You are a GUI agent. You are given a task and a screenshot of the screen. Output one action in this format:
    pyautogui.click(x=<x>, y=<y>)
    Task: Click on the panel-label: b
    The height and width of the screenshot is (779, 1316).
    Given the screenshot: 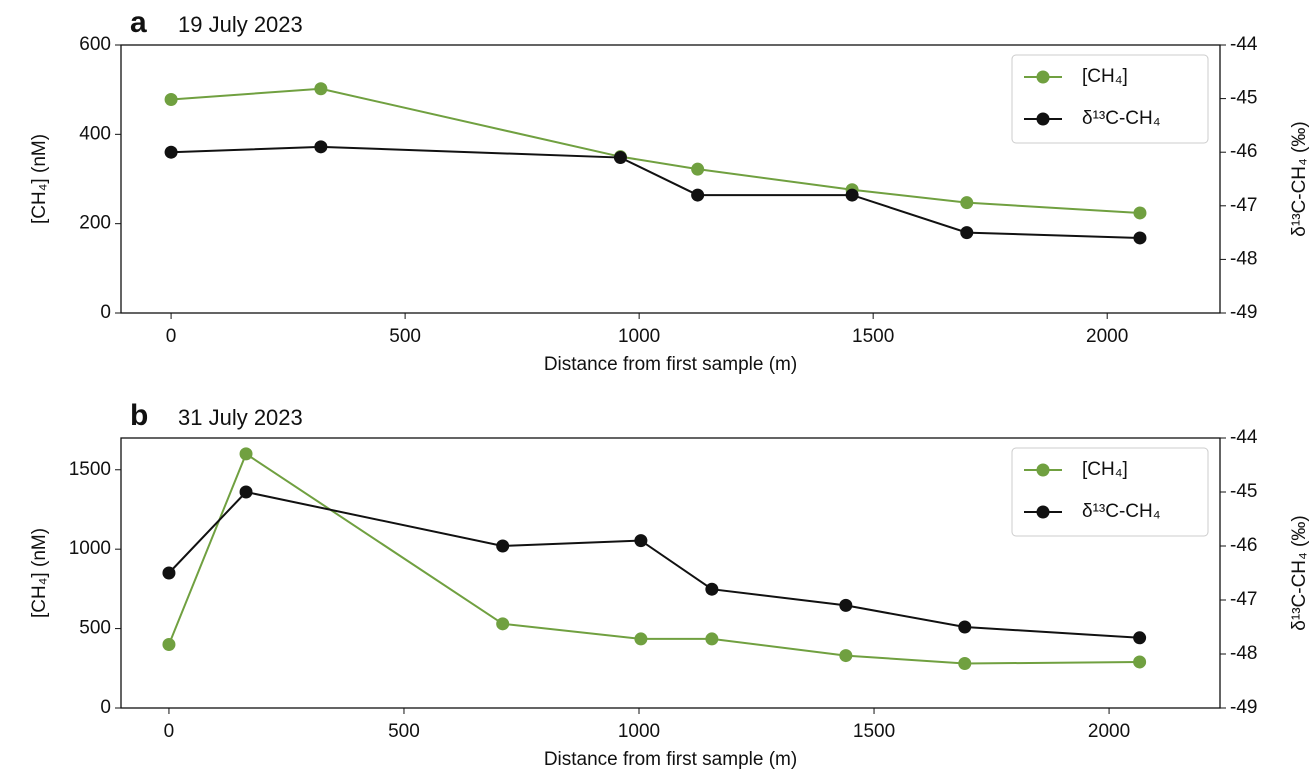 What is the action you would take?
    pyautogui.click(x=139, y=415)
    